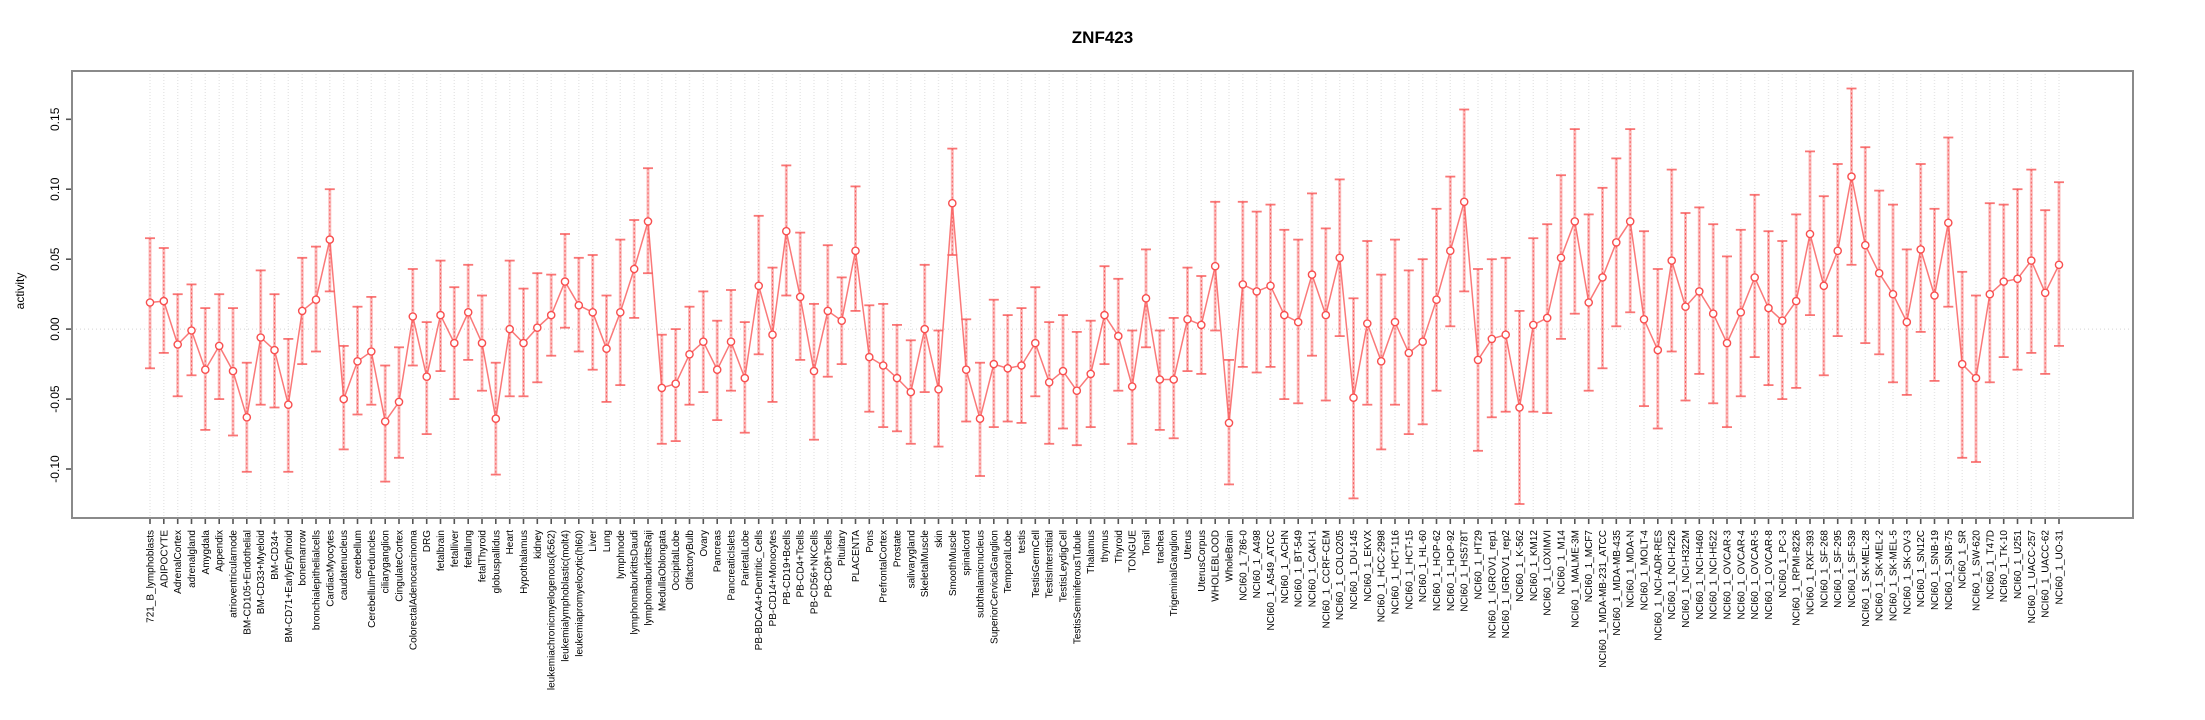 The width and height of the screenshot is (2205, 720). I want to click on x-tick-label: NCI60_1_RXF-393, so click(1811, 572).